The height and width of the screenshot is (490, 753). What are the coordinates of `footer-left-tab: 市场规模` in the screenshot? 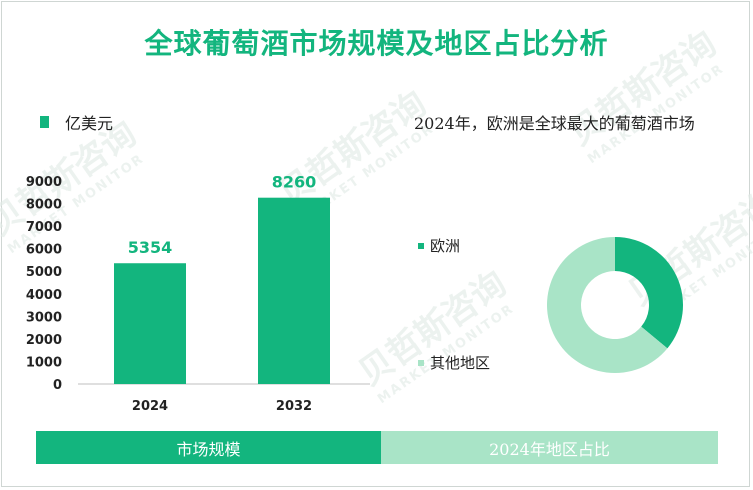 It's located at (208, 447).